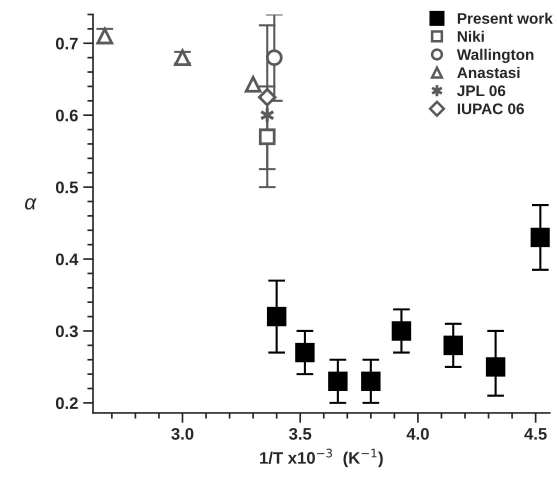  I want to click on x-tick-label: 3.0, so click(182, 434).